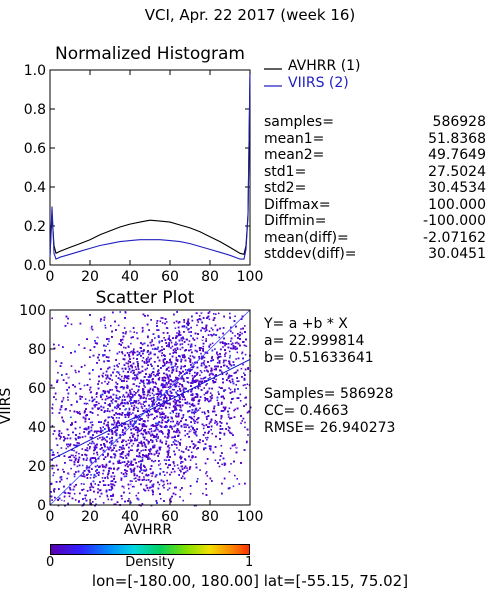  What do you see at coordinates (457, 254) in the screenshot?
I see `stat-value: 30.0451` at bounding box center [457, 254].